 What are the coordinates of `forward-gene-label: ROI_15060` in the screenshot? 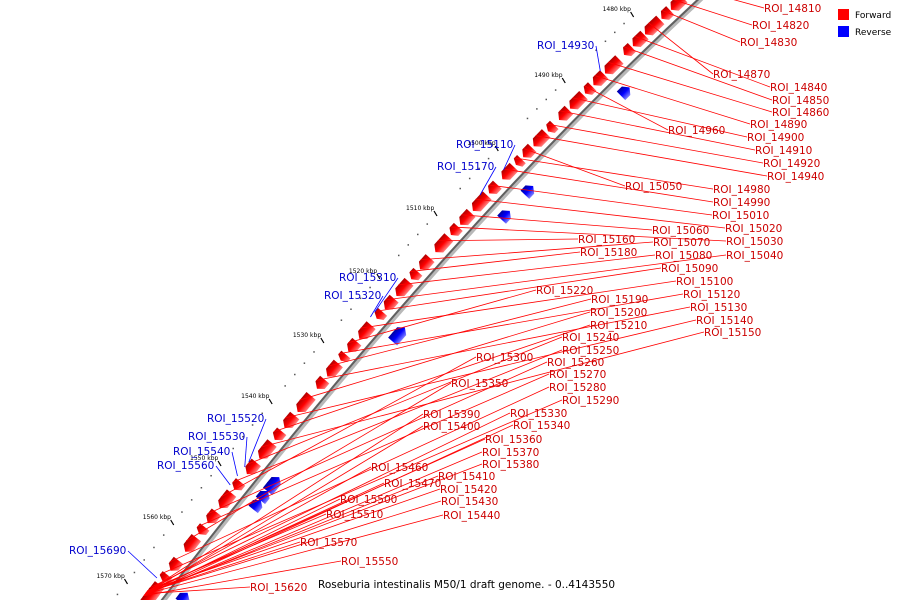 It's located at (680, 231).